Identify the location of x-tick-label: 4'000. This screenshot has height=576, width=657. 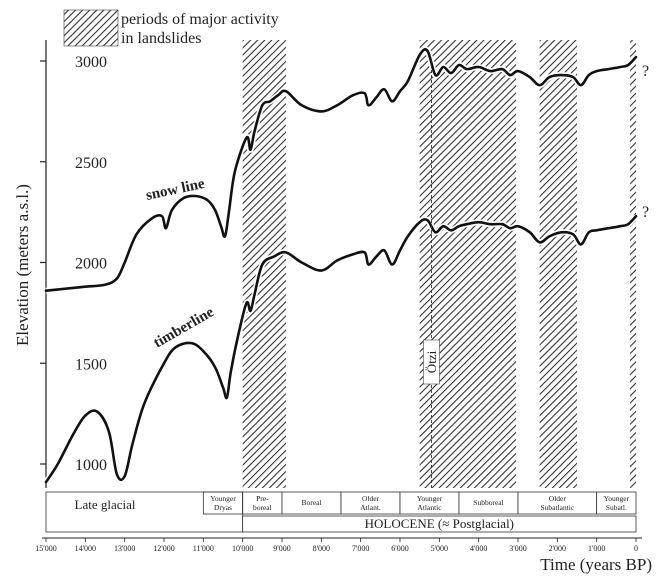
(478, 548).